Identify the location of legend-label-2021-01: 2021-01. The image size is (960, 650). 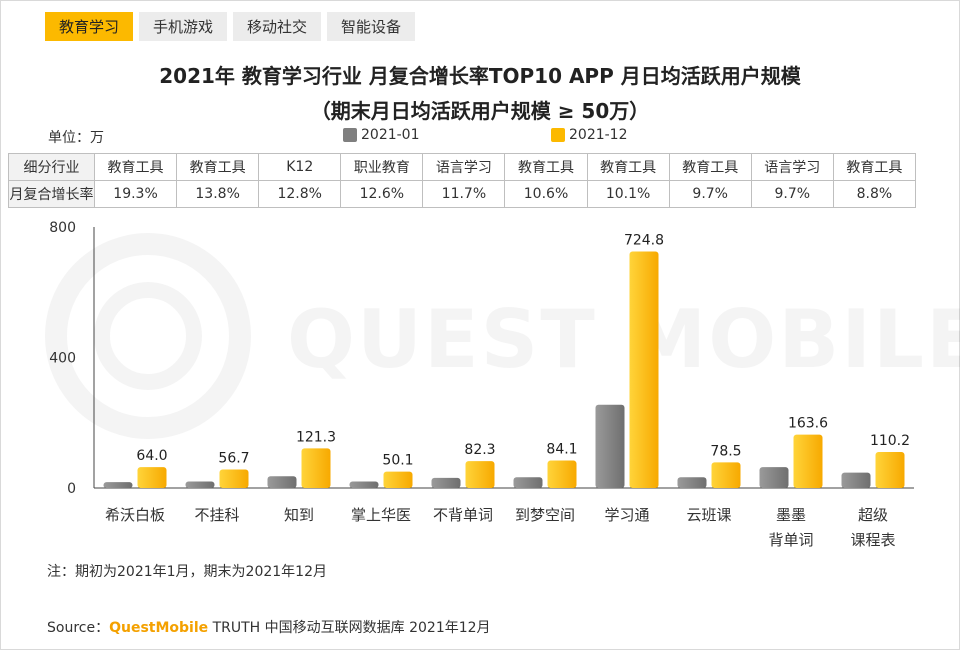
(390, 135).